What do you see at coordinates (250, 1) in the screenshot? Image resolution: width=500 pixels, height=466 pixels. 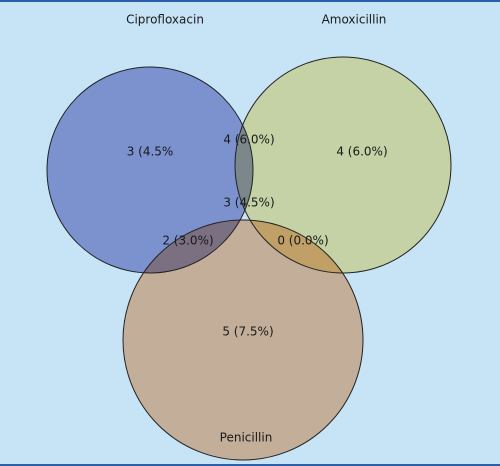 I see `top-border` at bounding box center [250, 1].